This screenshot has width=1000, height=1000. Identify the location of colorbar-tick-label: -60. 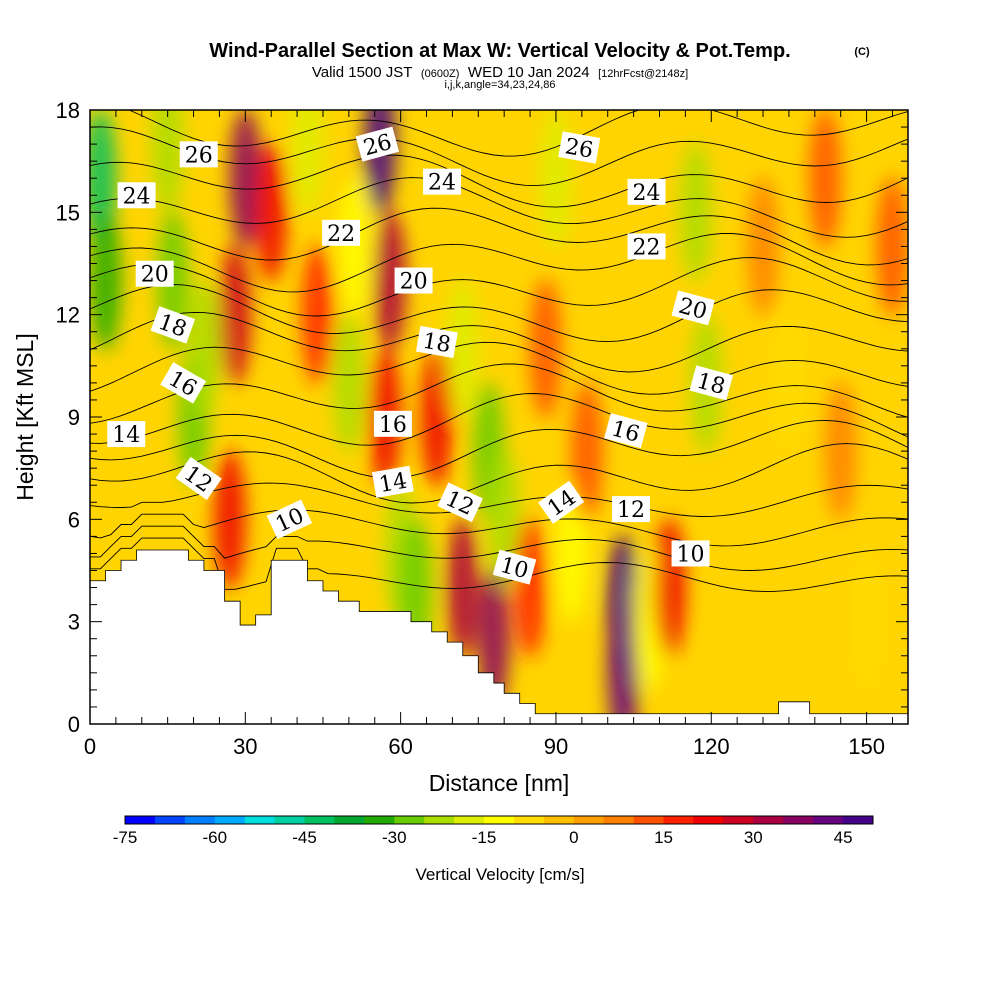
(214, 837).